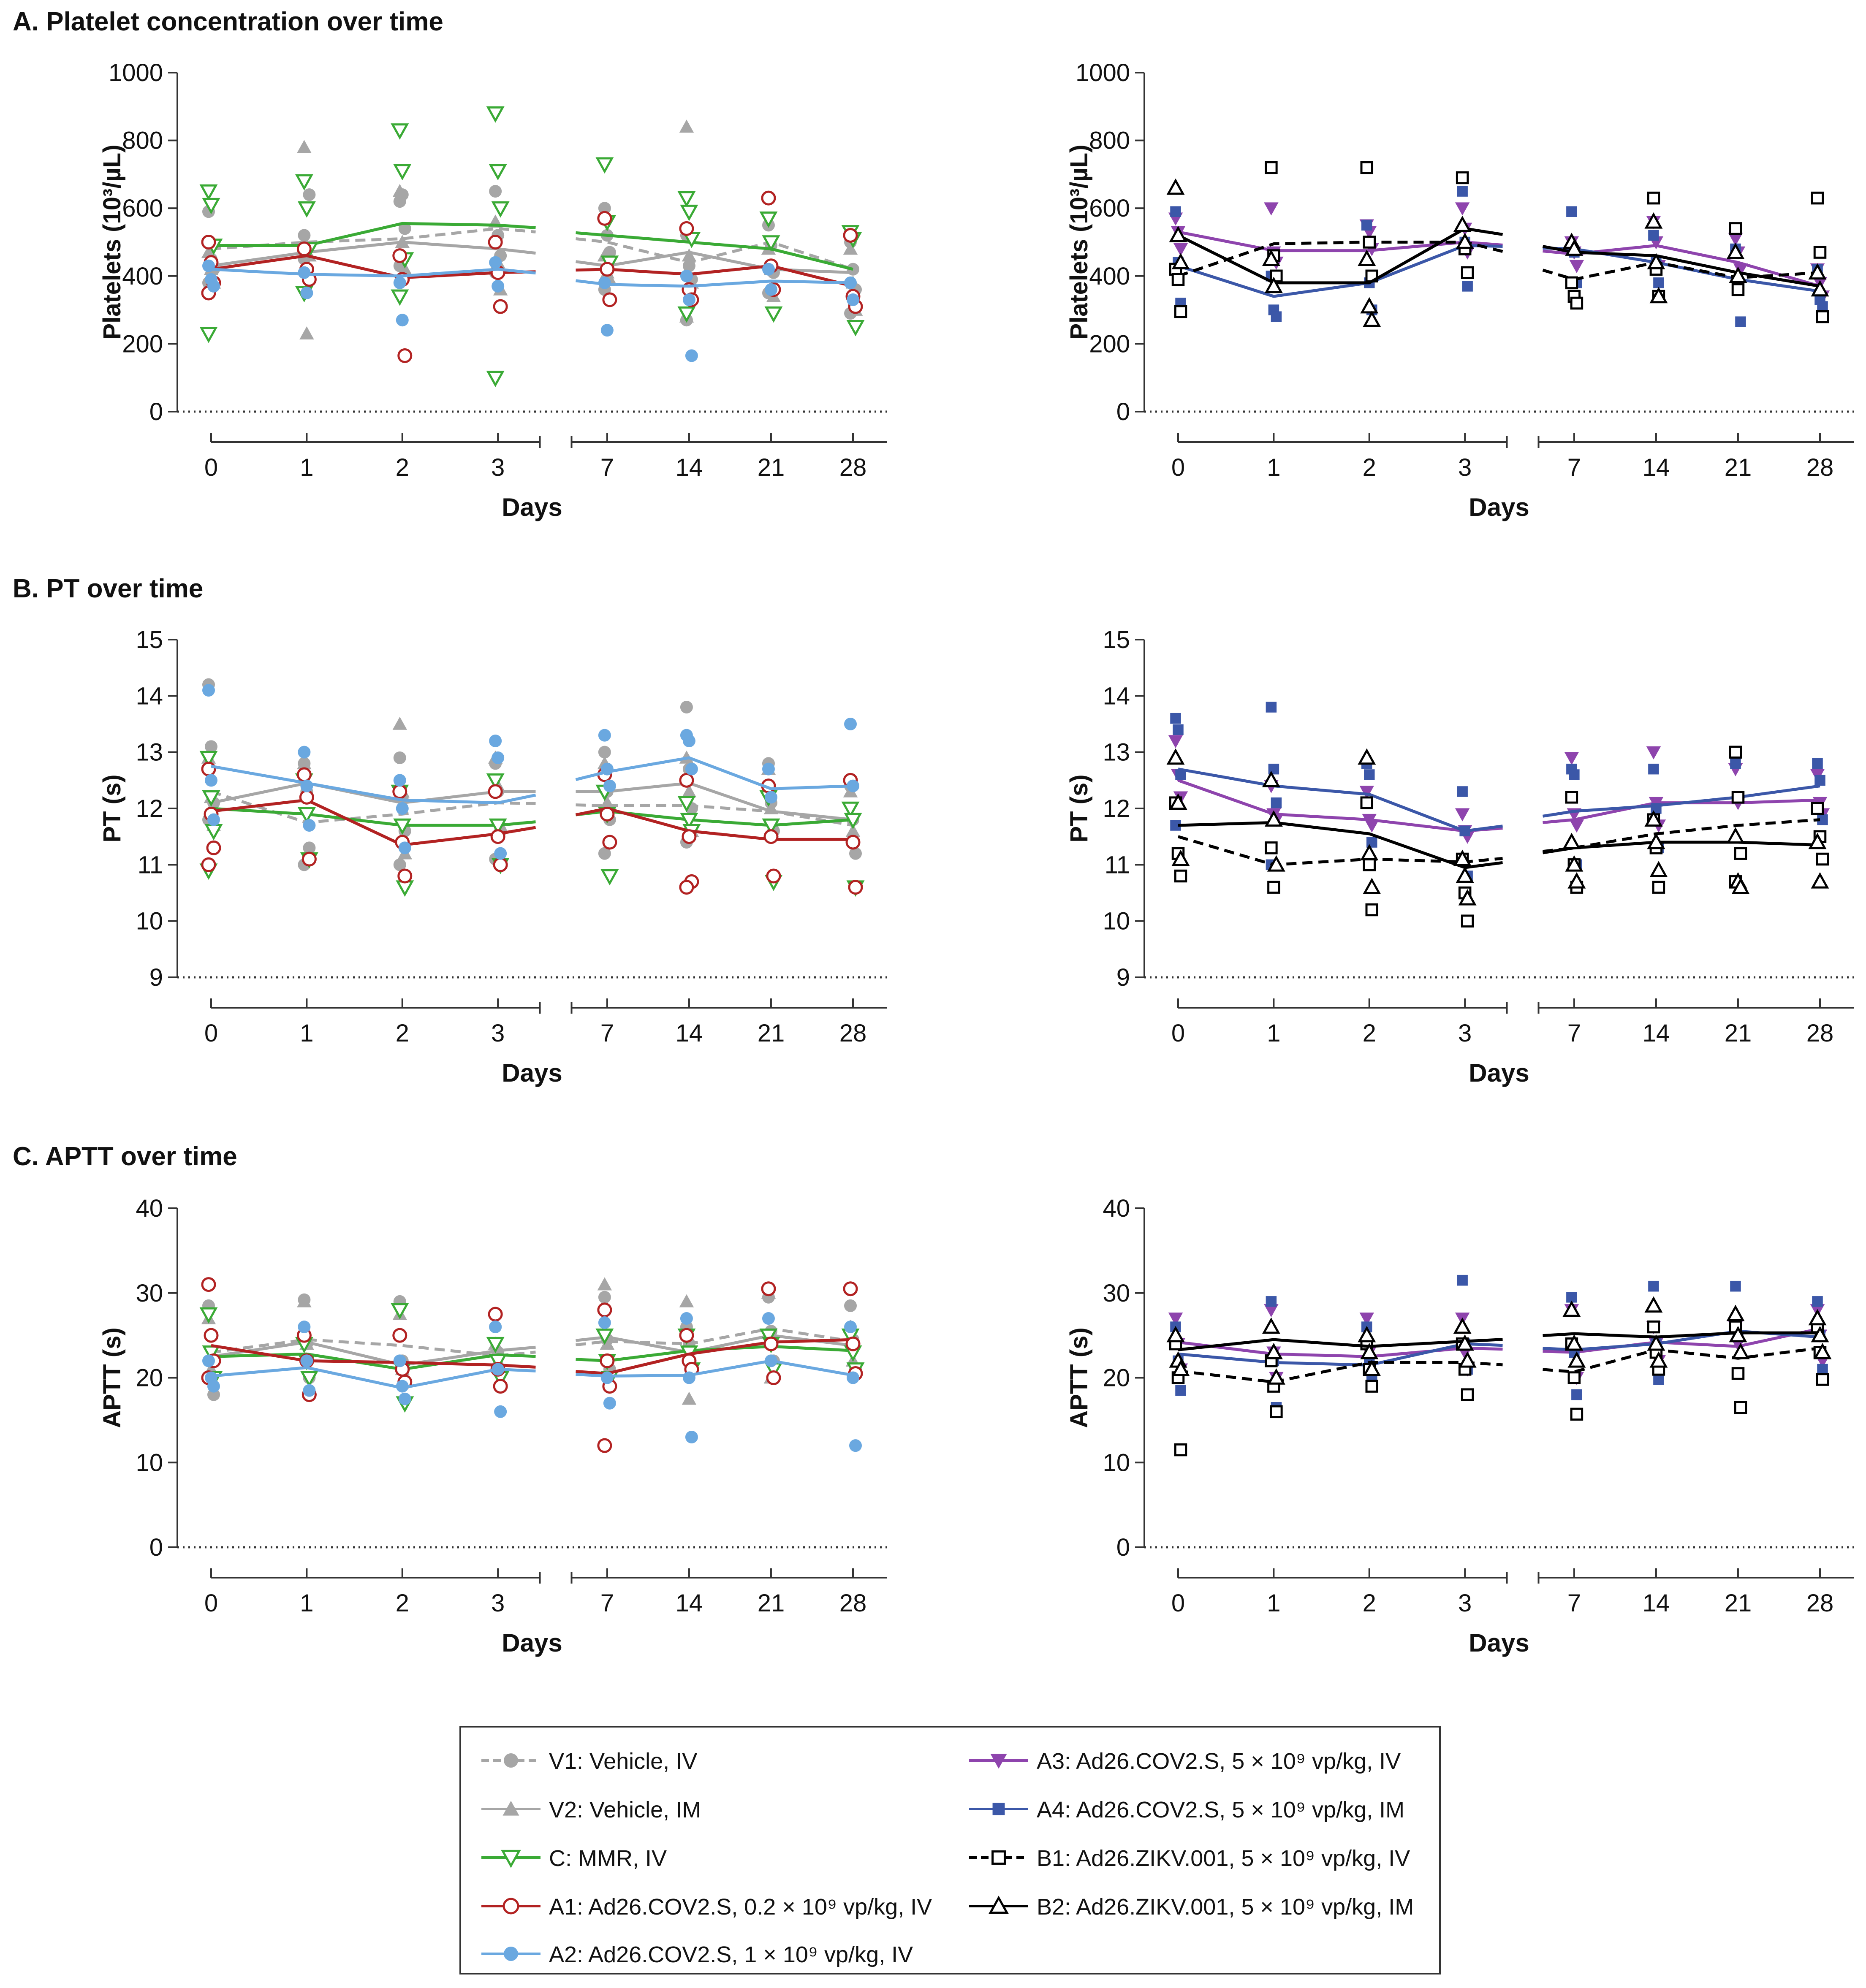 The image size is (1866, 1988). What do you see at coordinates (1219, 1761) in the screenshot?
I see `legend-label: A3: Ad26.COV2.S, 5 × 10⁹ vp/kg, IV` at bounding box center [1219, 1761].